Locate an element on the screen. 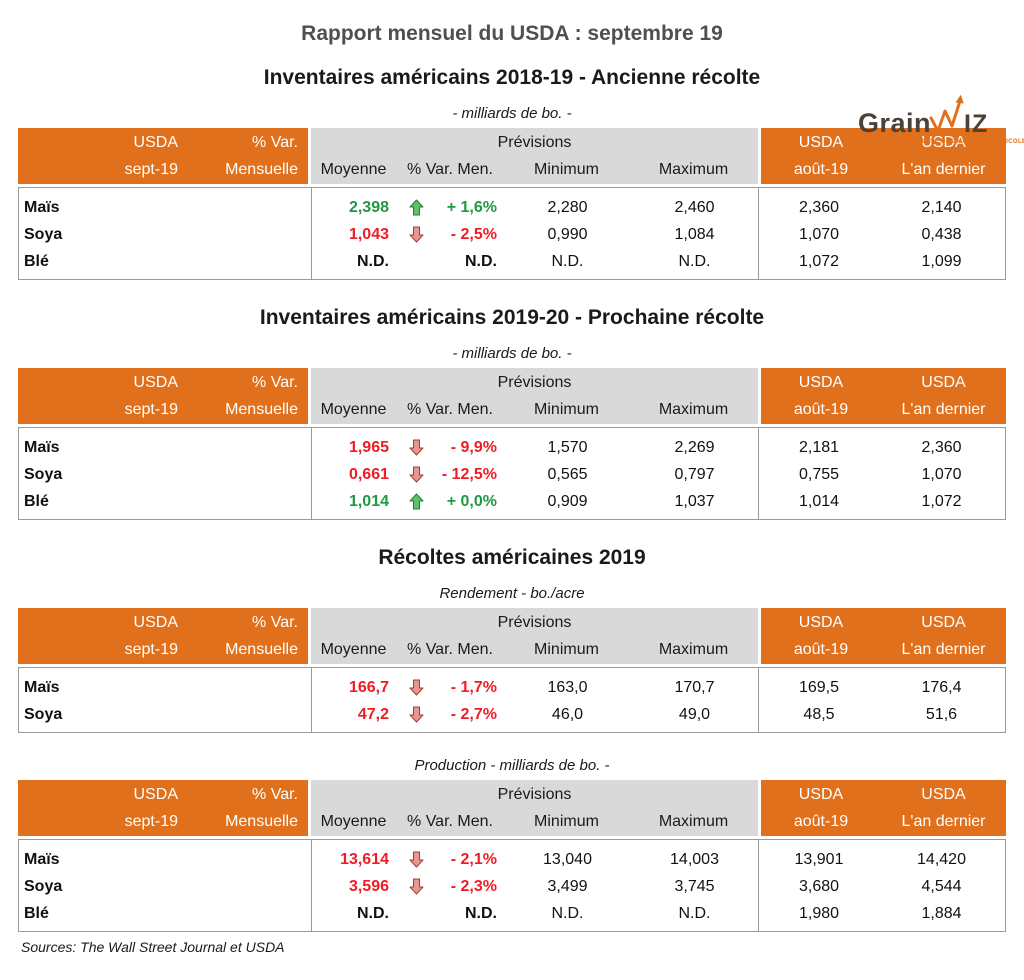 The height and width of the screenshot is (980, 1024). cell-var-men: - 2,1% is located at coordinates (451, 859).